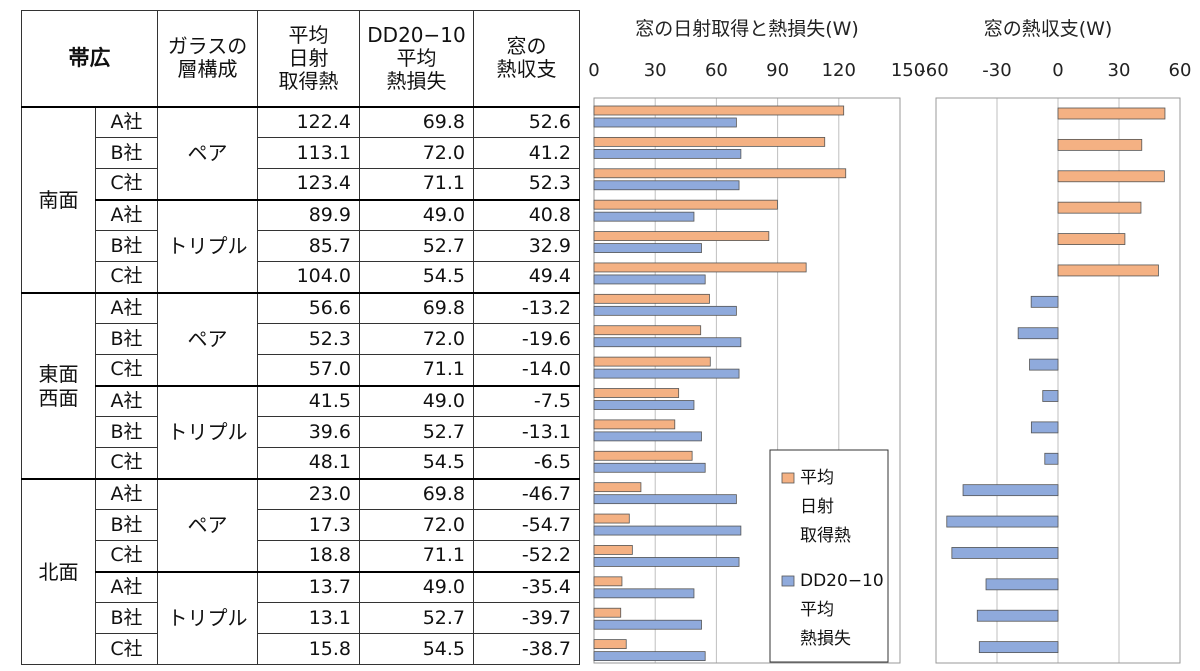  I want to click on side-label: 東面 西面, so click(58, 385).